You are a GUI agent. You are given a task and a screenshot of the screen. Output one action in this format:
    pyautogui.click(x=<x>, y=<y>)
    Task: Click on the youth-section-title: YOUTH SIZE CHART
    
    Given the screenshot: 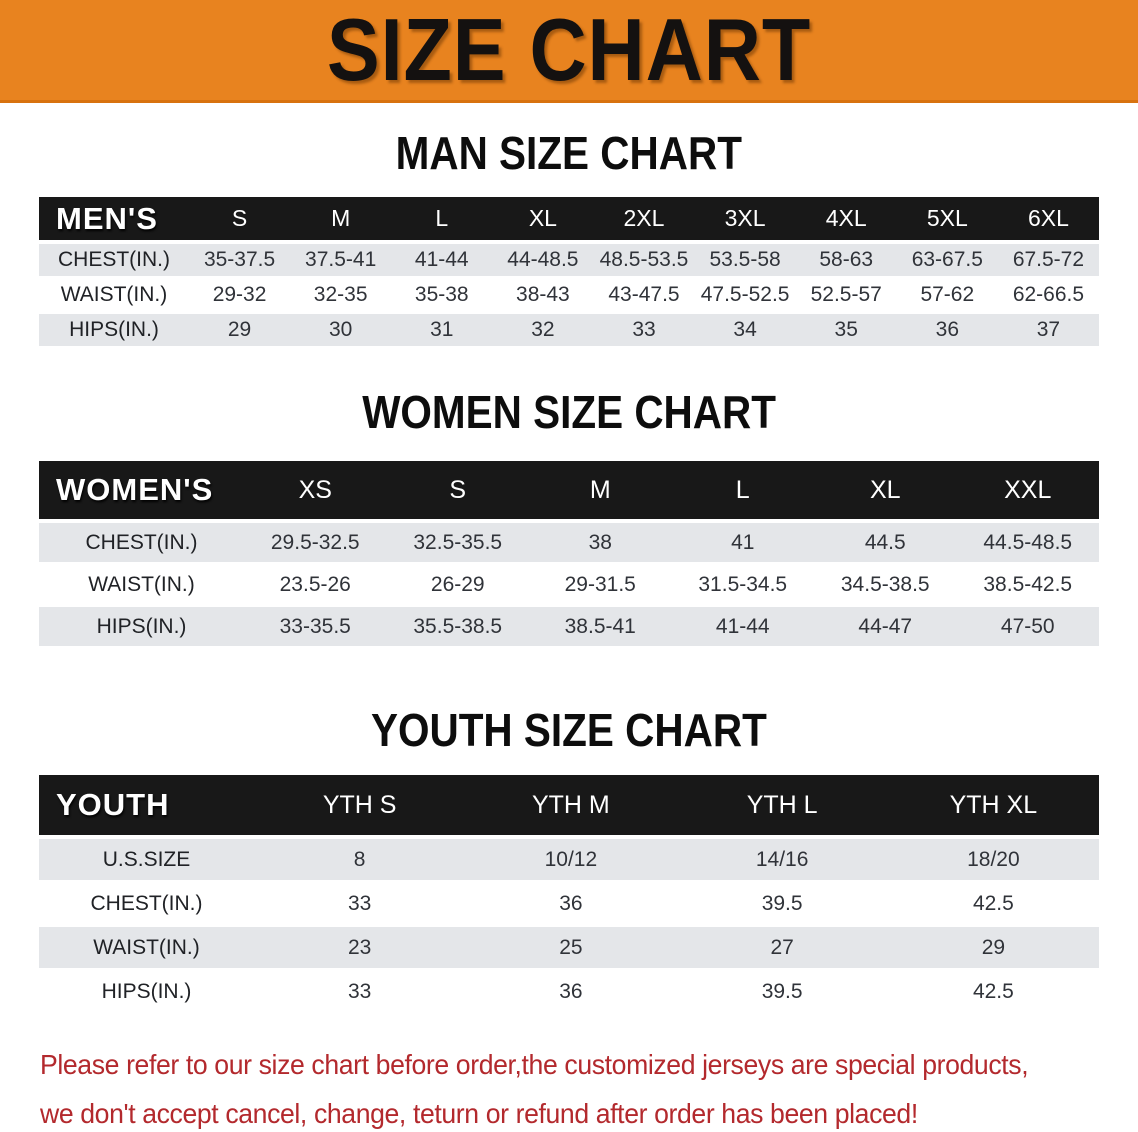 What is the action you would take?
    pyautogui.click(x=569, y=730)
    